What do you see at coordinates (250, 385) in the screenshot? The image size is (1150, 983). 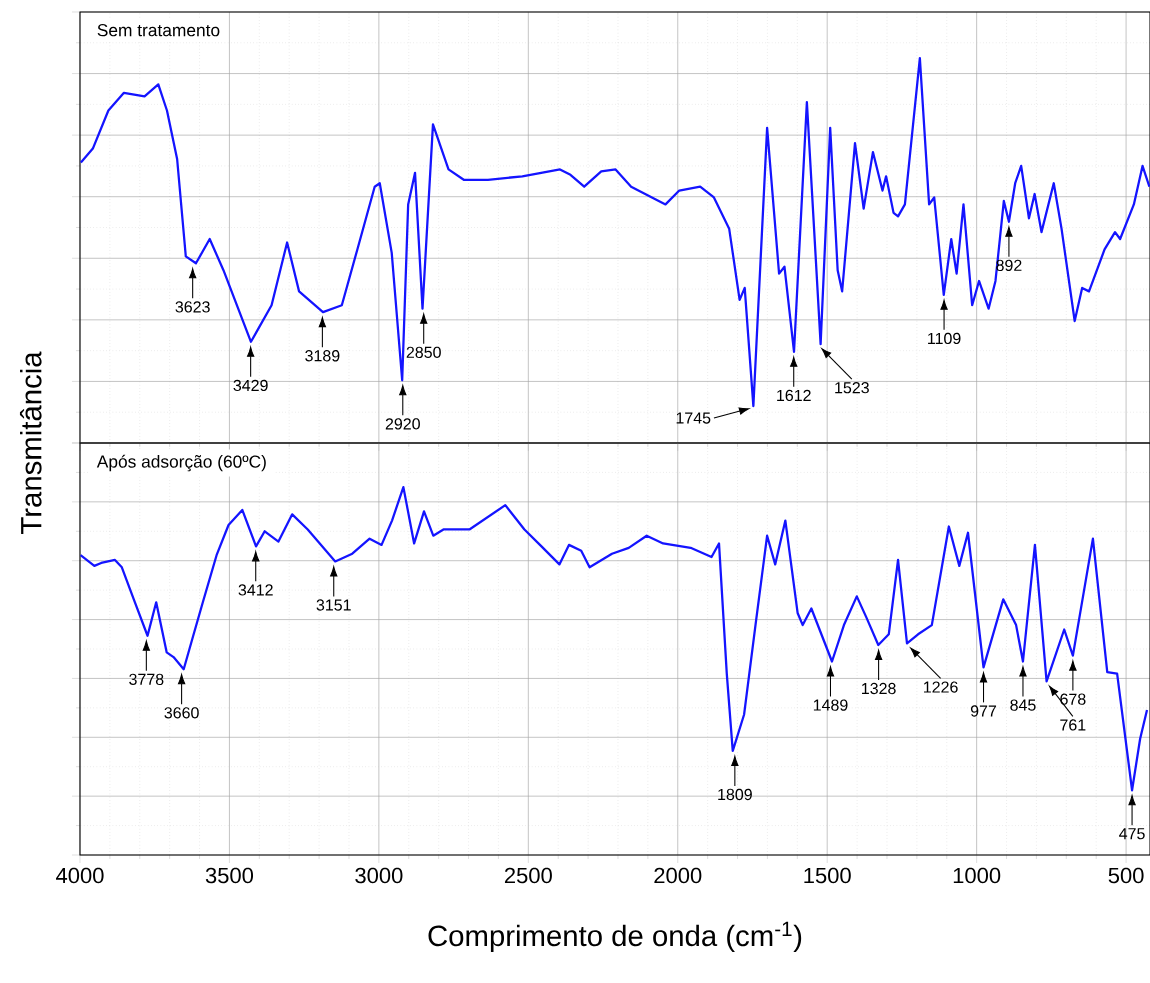 I see `annotation: 3429` at bounding box center [250, 385].